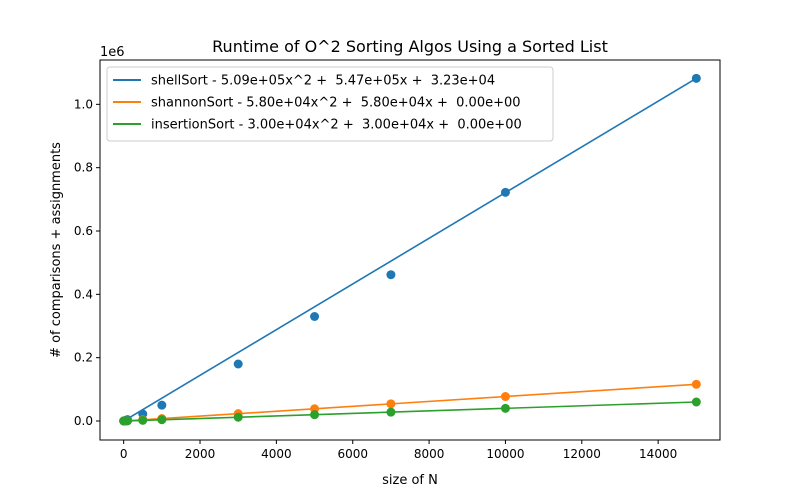  I want to click on x-tick-label: 14000, so click(658, 454).